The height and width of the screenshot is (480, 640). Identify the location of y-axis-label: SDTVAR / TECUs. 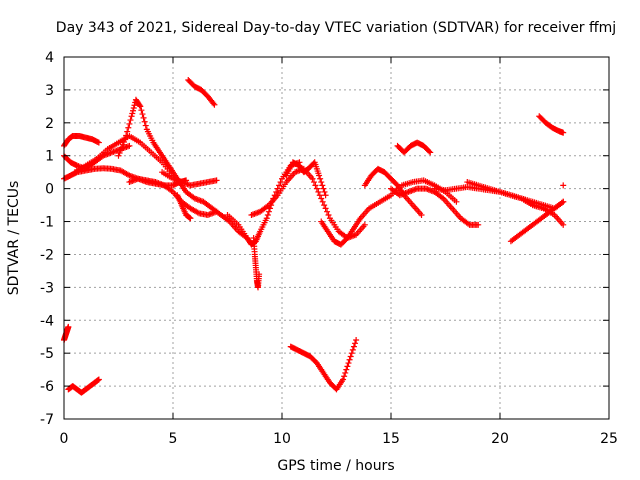
(14, 238).